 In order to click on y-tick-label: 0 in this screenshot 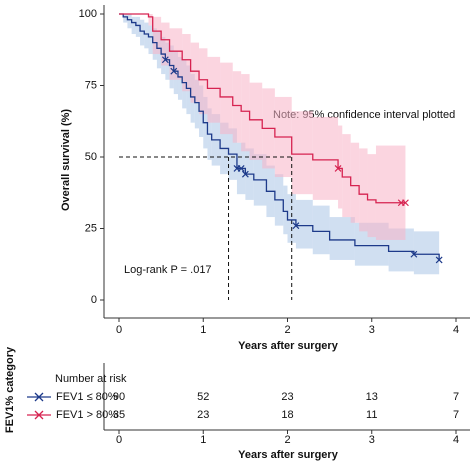, I will do `click(94, 300)`.